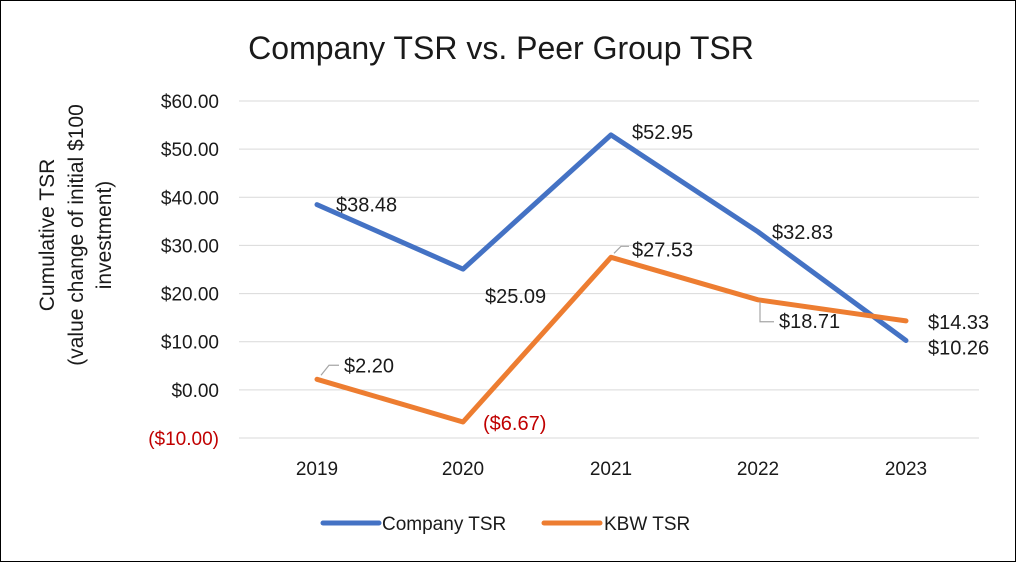 The height and width of the screenshot is (562, 1016). What do you see at coordinates (515, 297) in the screenshot?
I see `data-label: $25.09` at bounding box center [515, 297].